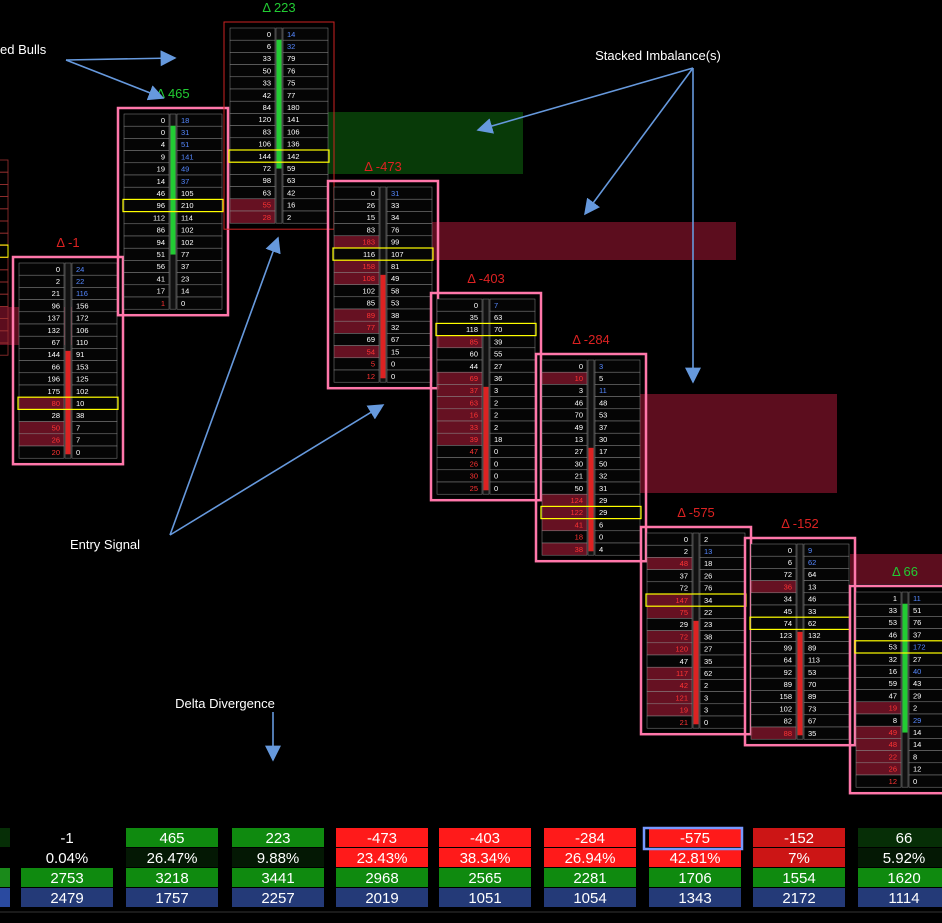 The width and height of the screenshot is (942, 923). What do you see at coordinates (498, 366) in the screenshot?
I see `ask-volume: 27` at bounding box center [498, 366].